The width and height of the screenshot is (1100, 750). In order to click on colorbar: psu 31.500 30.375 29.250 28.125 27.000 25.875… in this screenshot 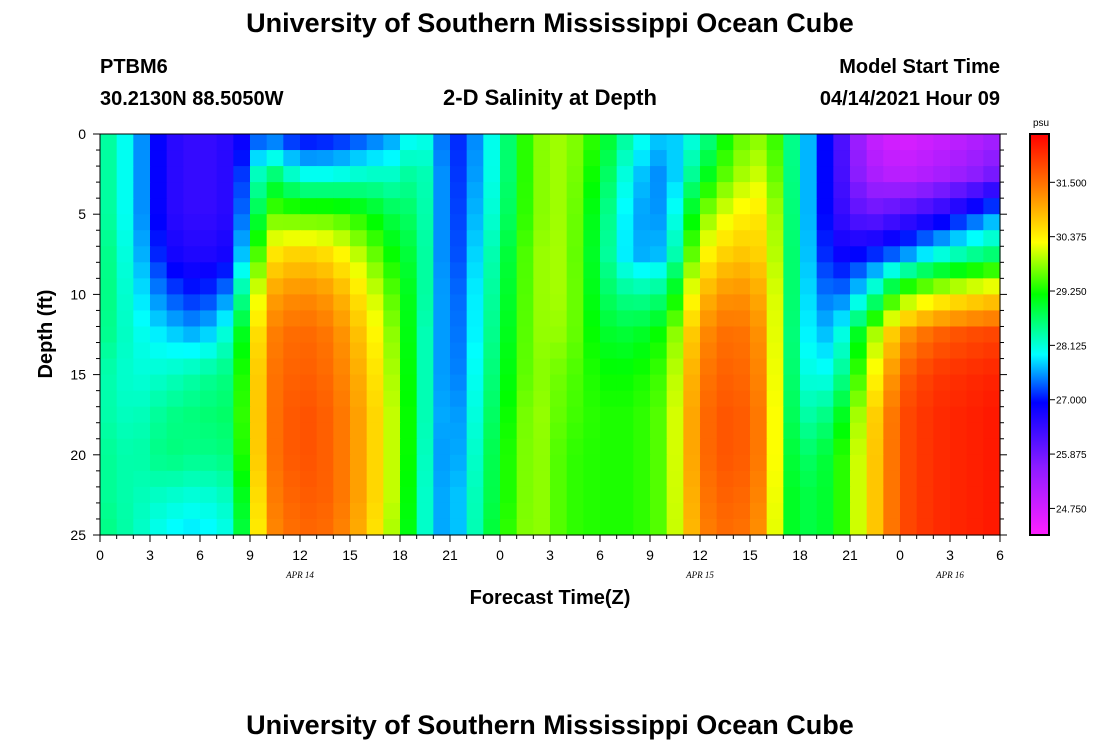, I will do `click(1058, 327)`.